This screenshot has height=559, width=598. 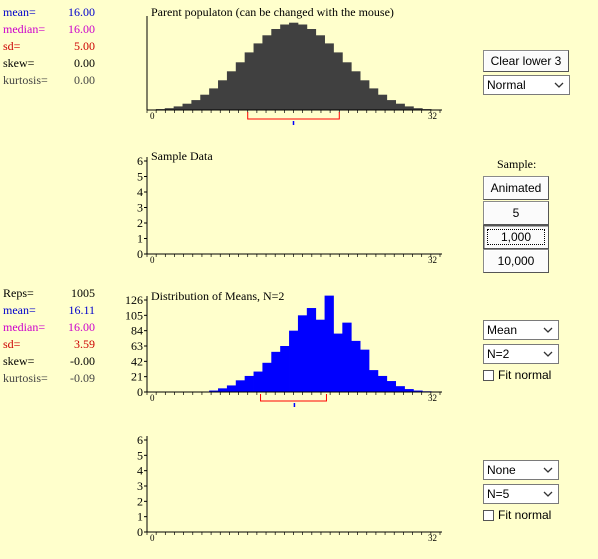 What do you see at coordinates (12, 46) in the screenshot?
I see `parent-sd-label: sd=` at bounding box center [12, 46].